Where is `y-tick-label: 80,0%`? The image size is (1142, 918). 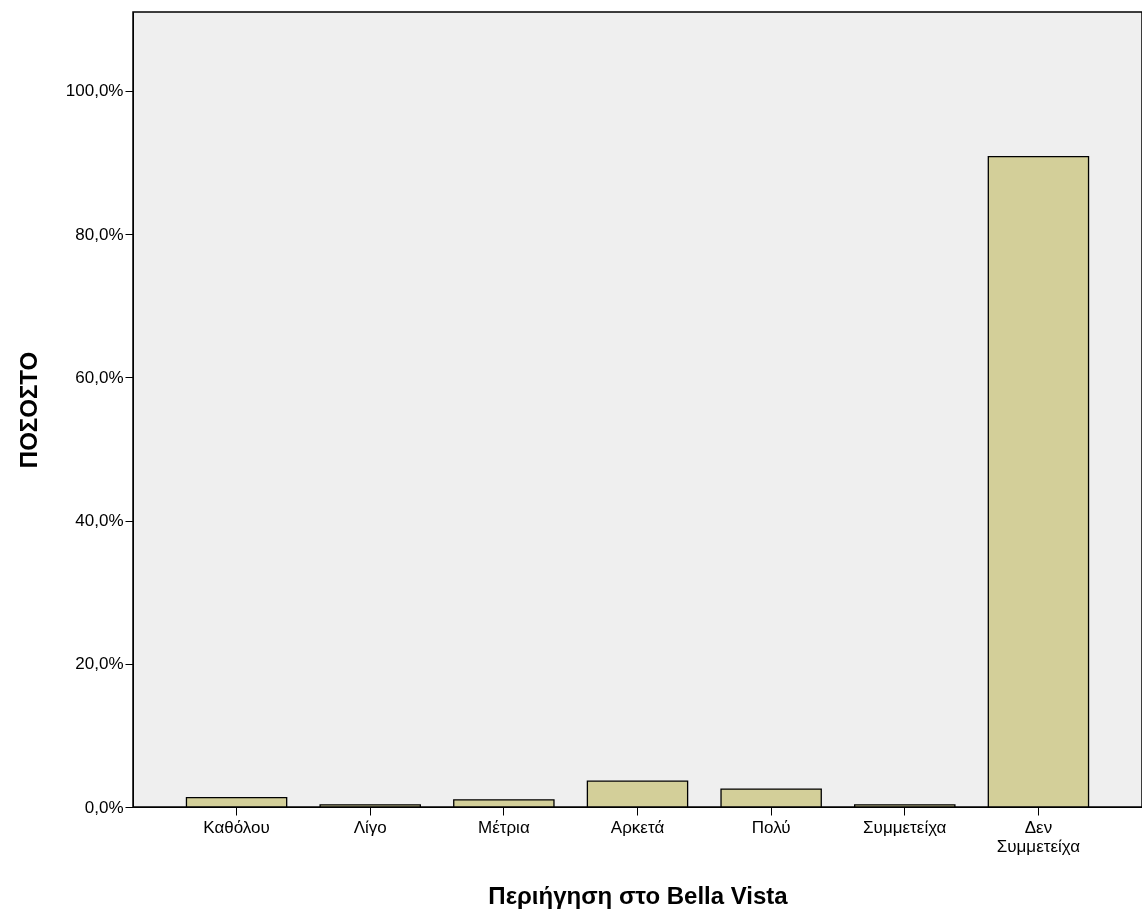 y-tick-label: 80,0% is located at coordinates (99, 234).